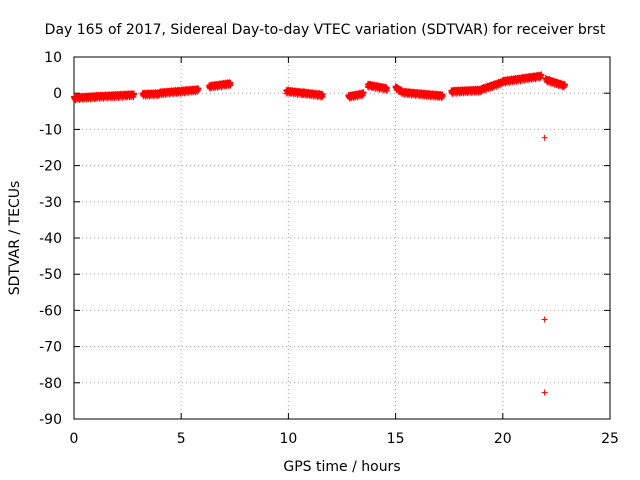 The height and width of the screenshot is (480, 640). I want to click on y-tick-label: -50, so click(50, 275).